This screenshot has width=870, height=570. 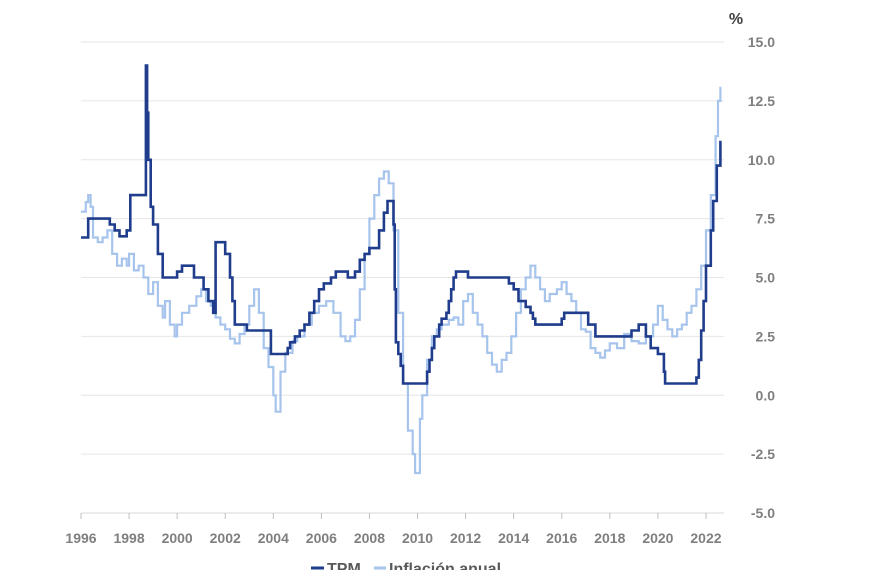 I want to click on y-tick-label: 7.5, so click(x=766, y=219).